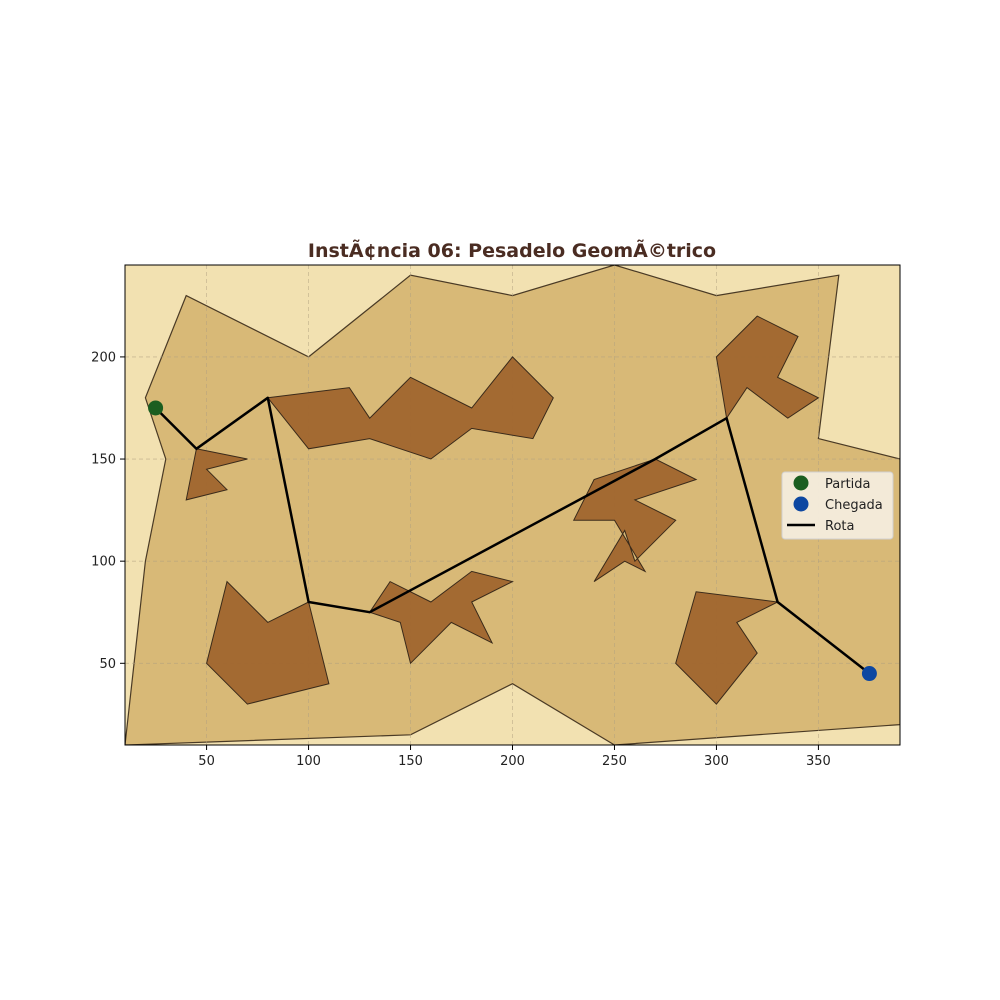 The height and width of the screenshot is (1000, 1000). What do you see at coordinates (308, 761) in the screenshot?
I see `x-tick-label: 100` at bounding box center [308, 761].